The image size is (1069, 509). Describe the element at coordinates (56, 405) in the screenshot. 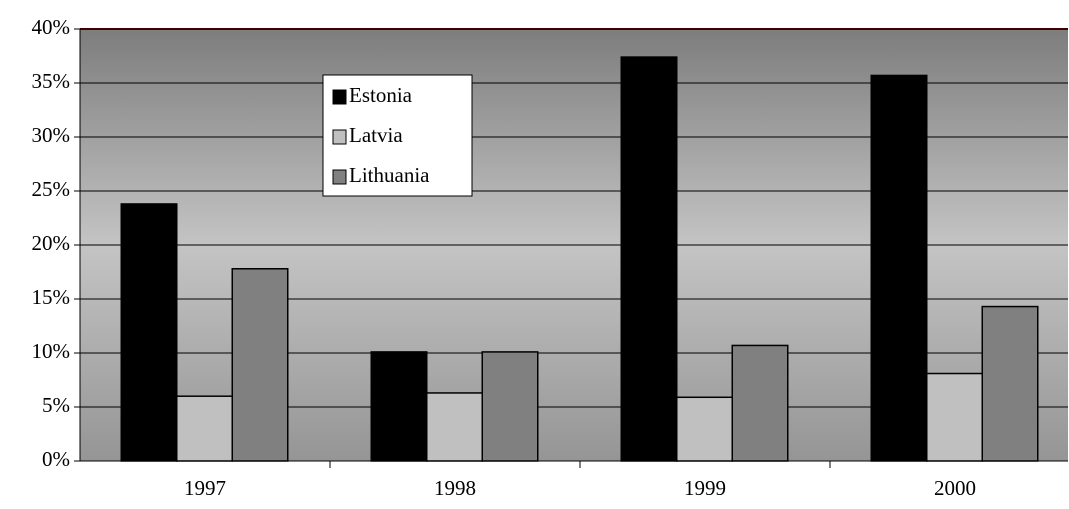

I see `y-tick-label: 5%` at that location.